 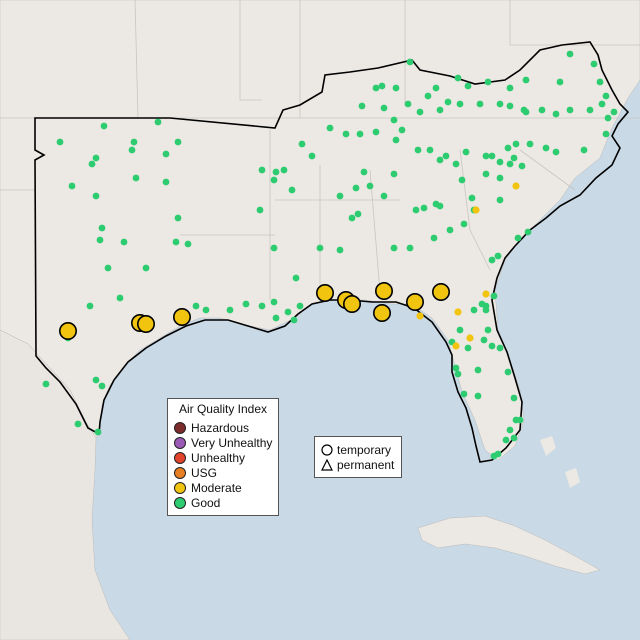 What do you see at coordinates (180, 473) in the screenshot?
I see `usg-swatch` at bounding box center [180, 473].